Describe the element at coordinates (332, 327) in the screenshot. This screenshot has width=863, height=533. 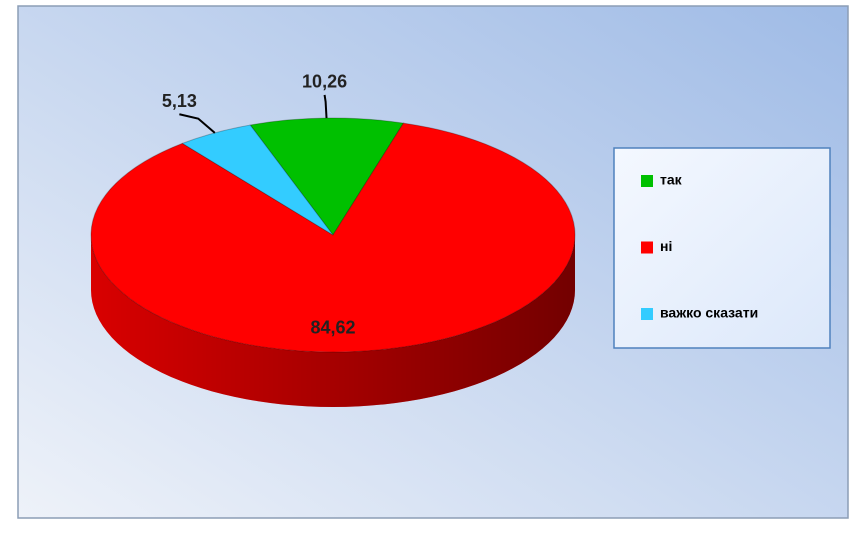
I see `data-label: 84,62` at that location.